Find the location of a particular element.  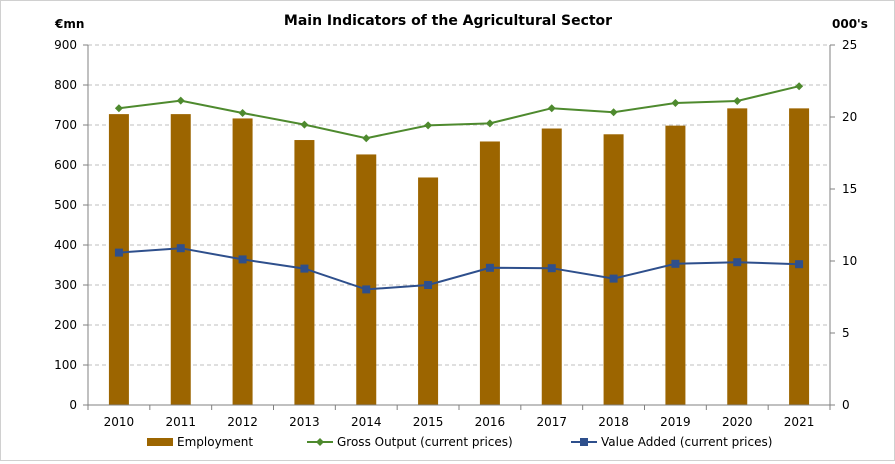

x-axis-tick-label: 2018 is located at coordinates (613, 422).